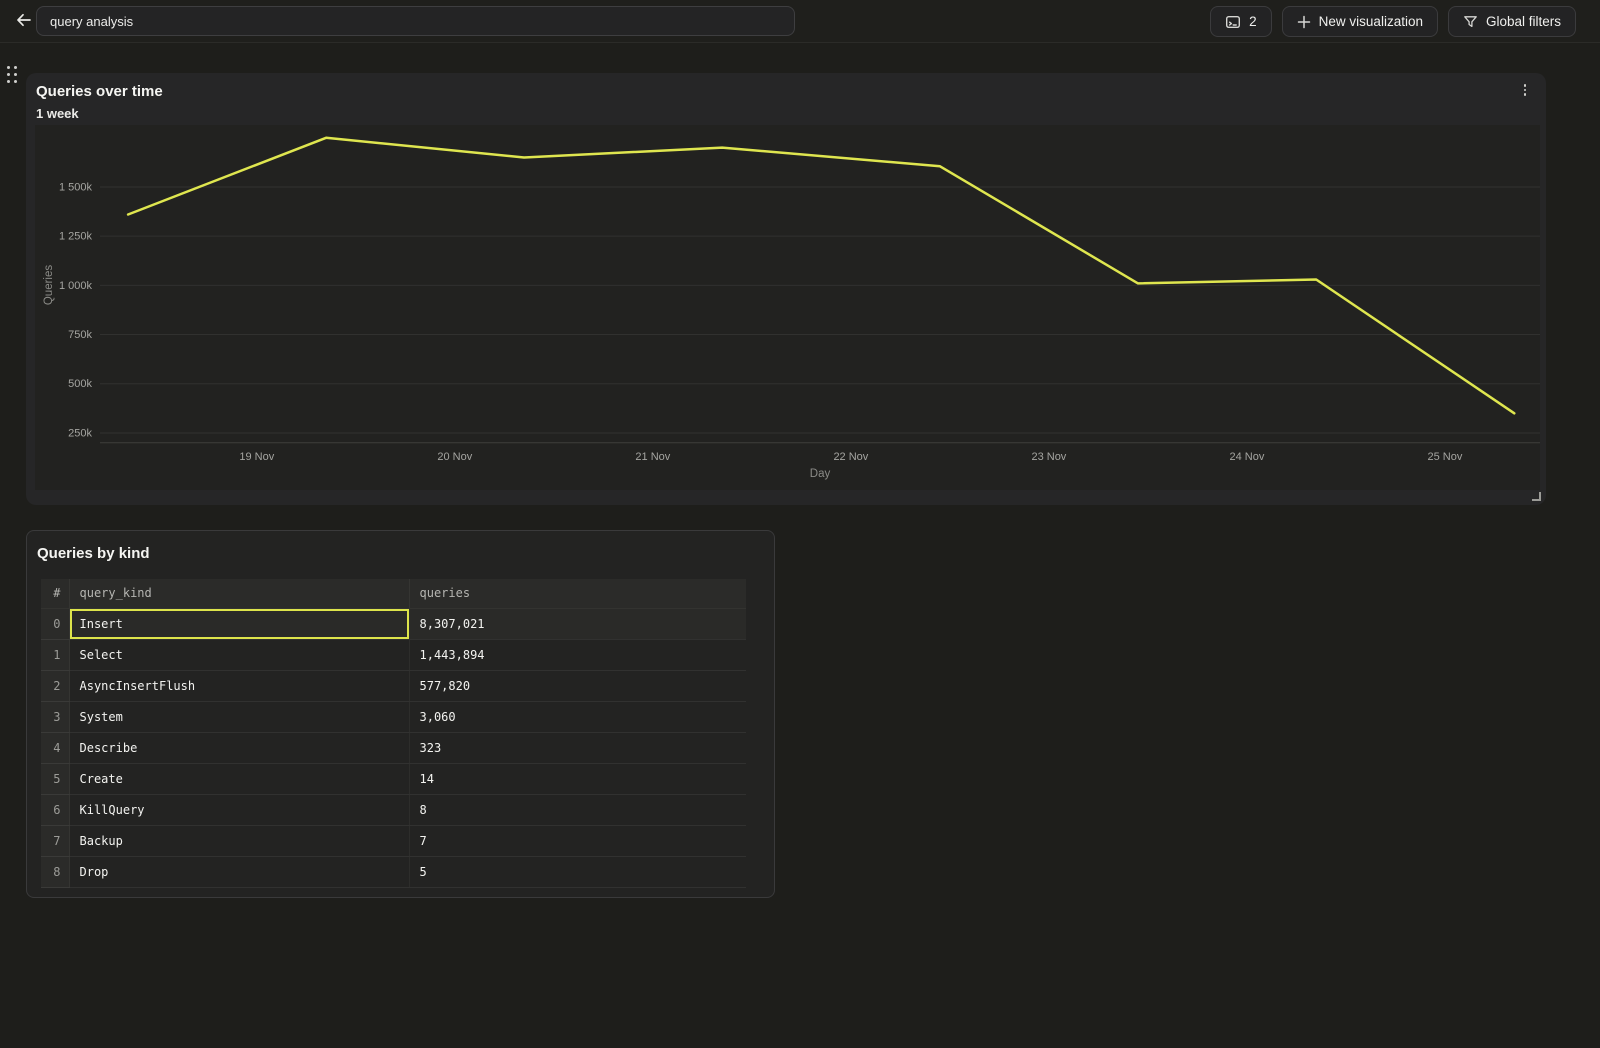  Describe the element at coordinates (1246, 457) in the screenshot. I see `x-tick-label: 24 Nov` at that location.